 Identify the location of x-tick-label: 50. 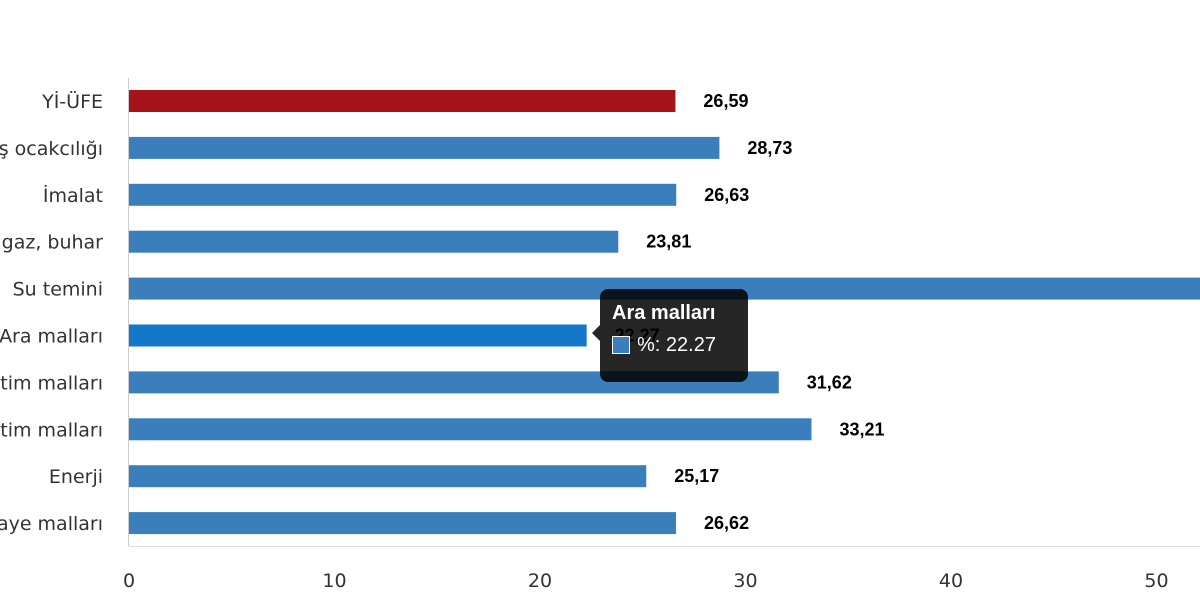
(1156, 581).